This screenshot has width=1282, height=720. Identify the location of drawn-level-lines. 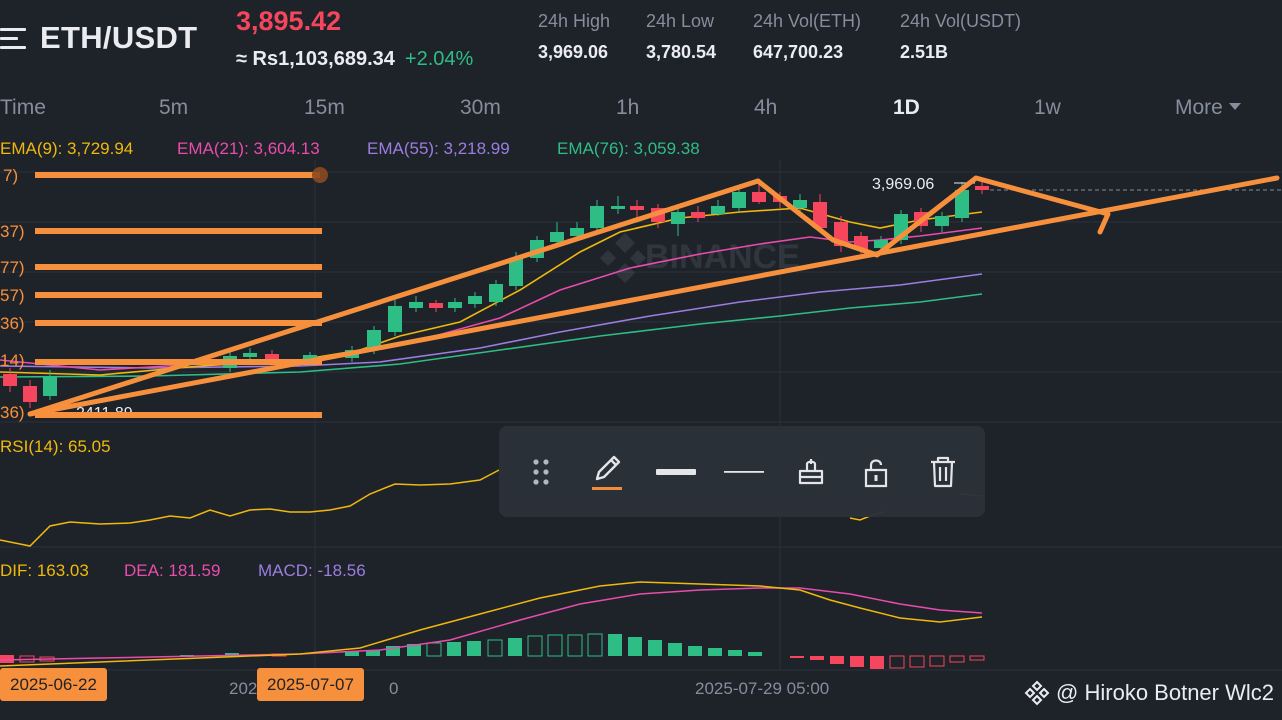
(178, 295).